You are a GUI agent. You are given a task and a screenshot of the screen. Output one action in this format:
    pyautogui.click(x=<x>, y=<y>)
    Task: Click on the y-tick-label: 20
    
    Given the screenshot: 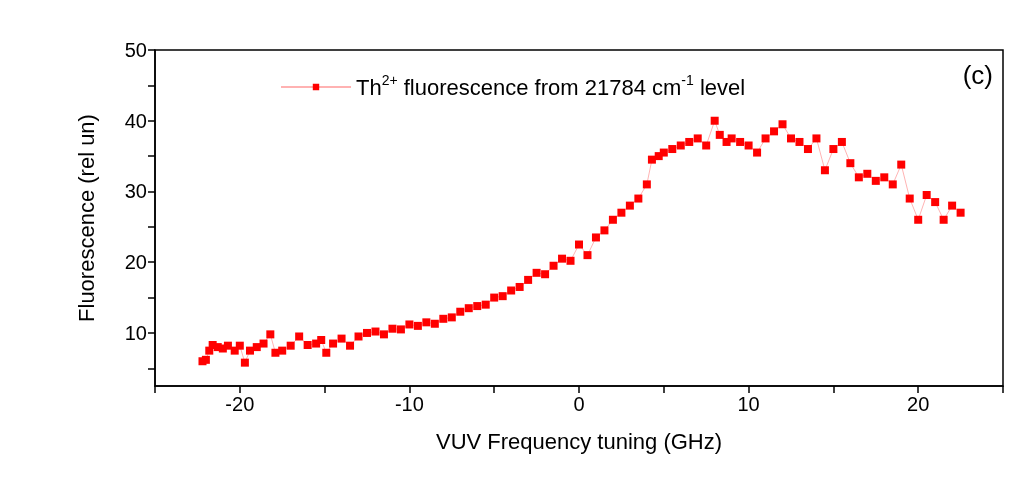 What is the action you would take?
    pyautogui.click(x=135, y=262)
    